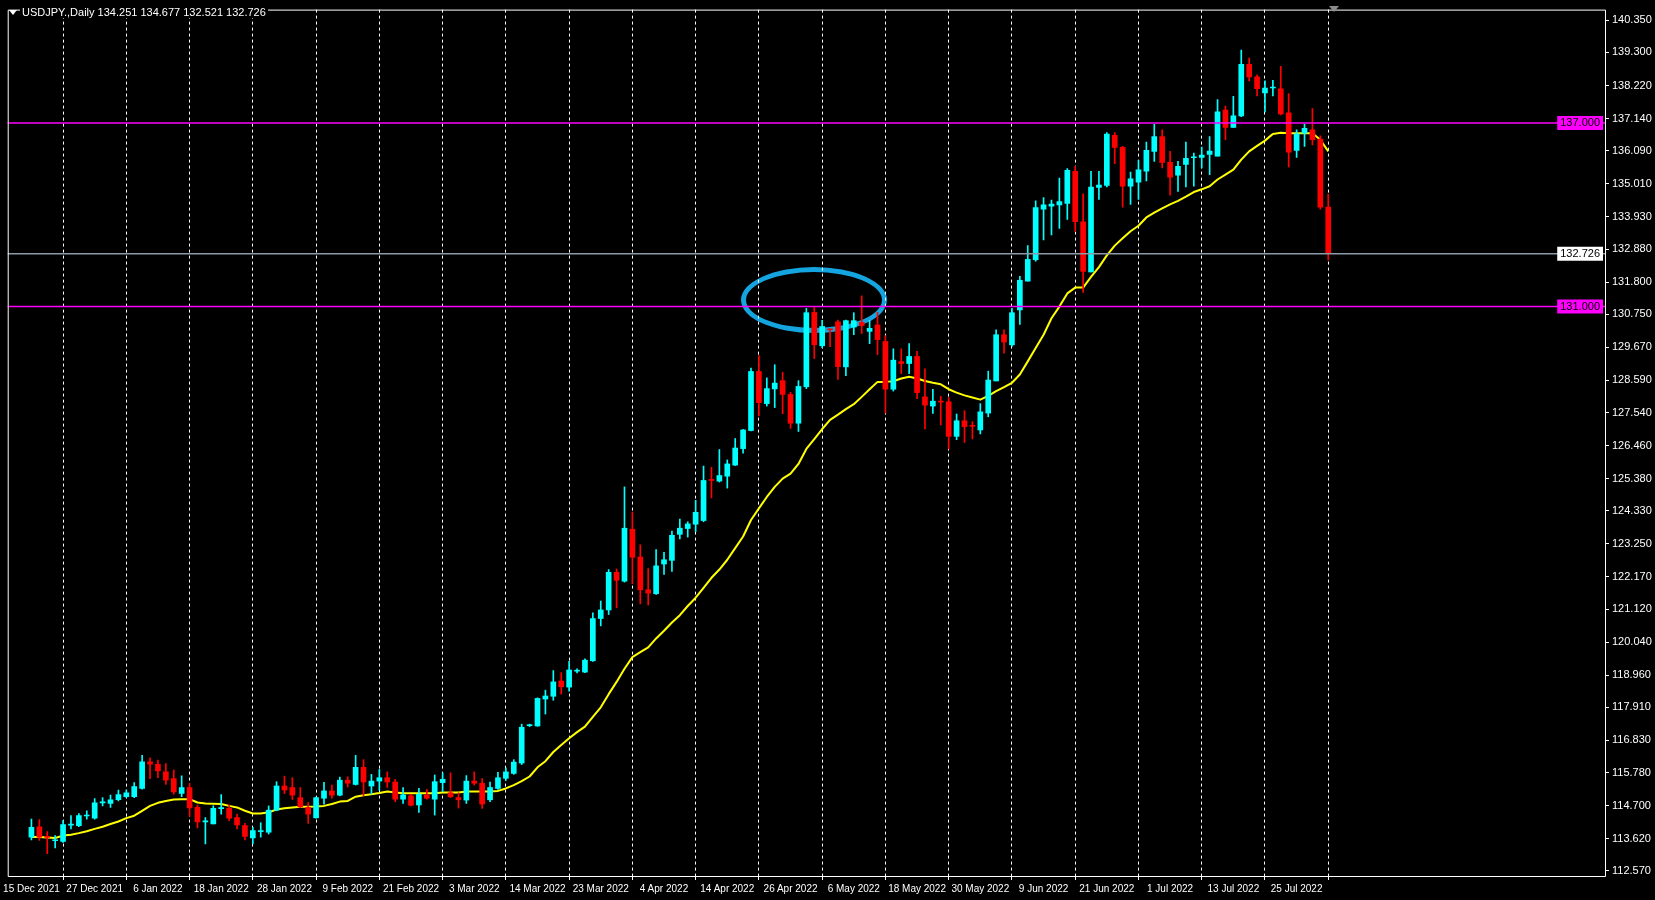 The width and height of the screenshot is (1655, 900). Describe the element at coordinates (1632, 575) in the screenshot. I see `y-tick-label: 122.170` at that location.